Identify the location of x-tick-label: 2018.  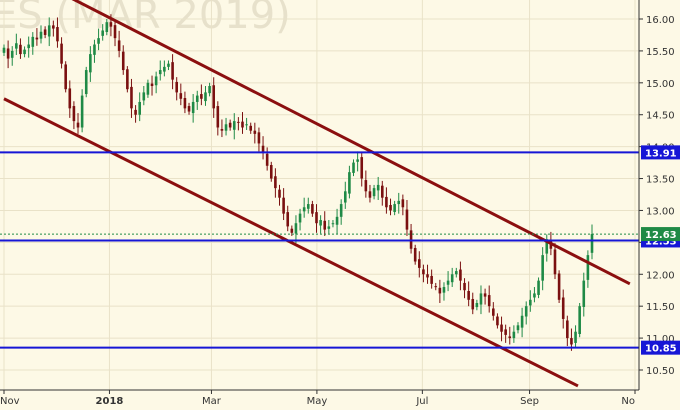
(110, 401).